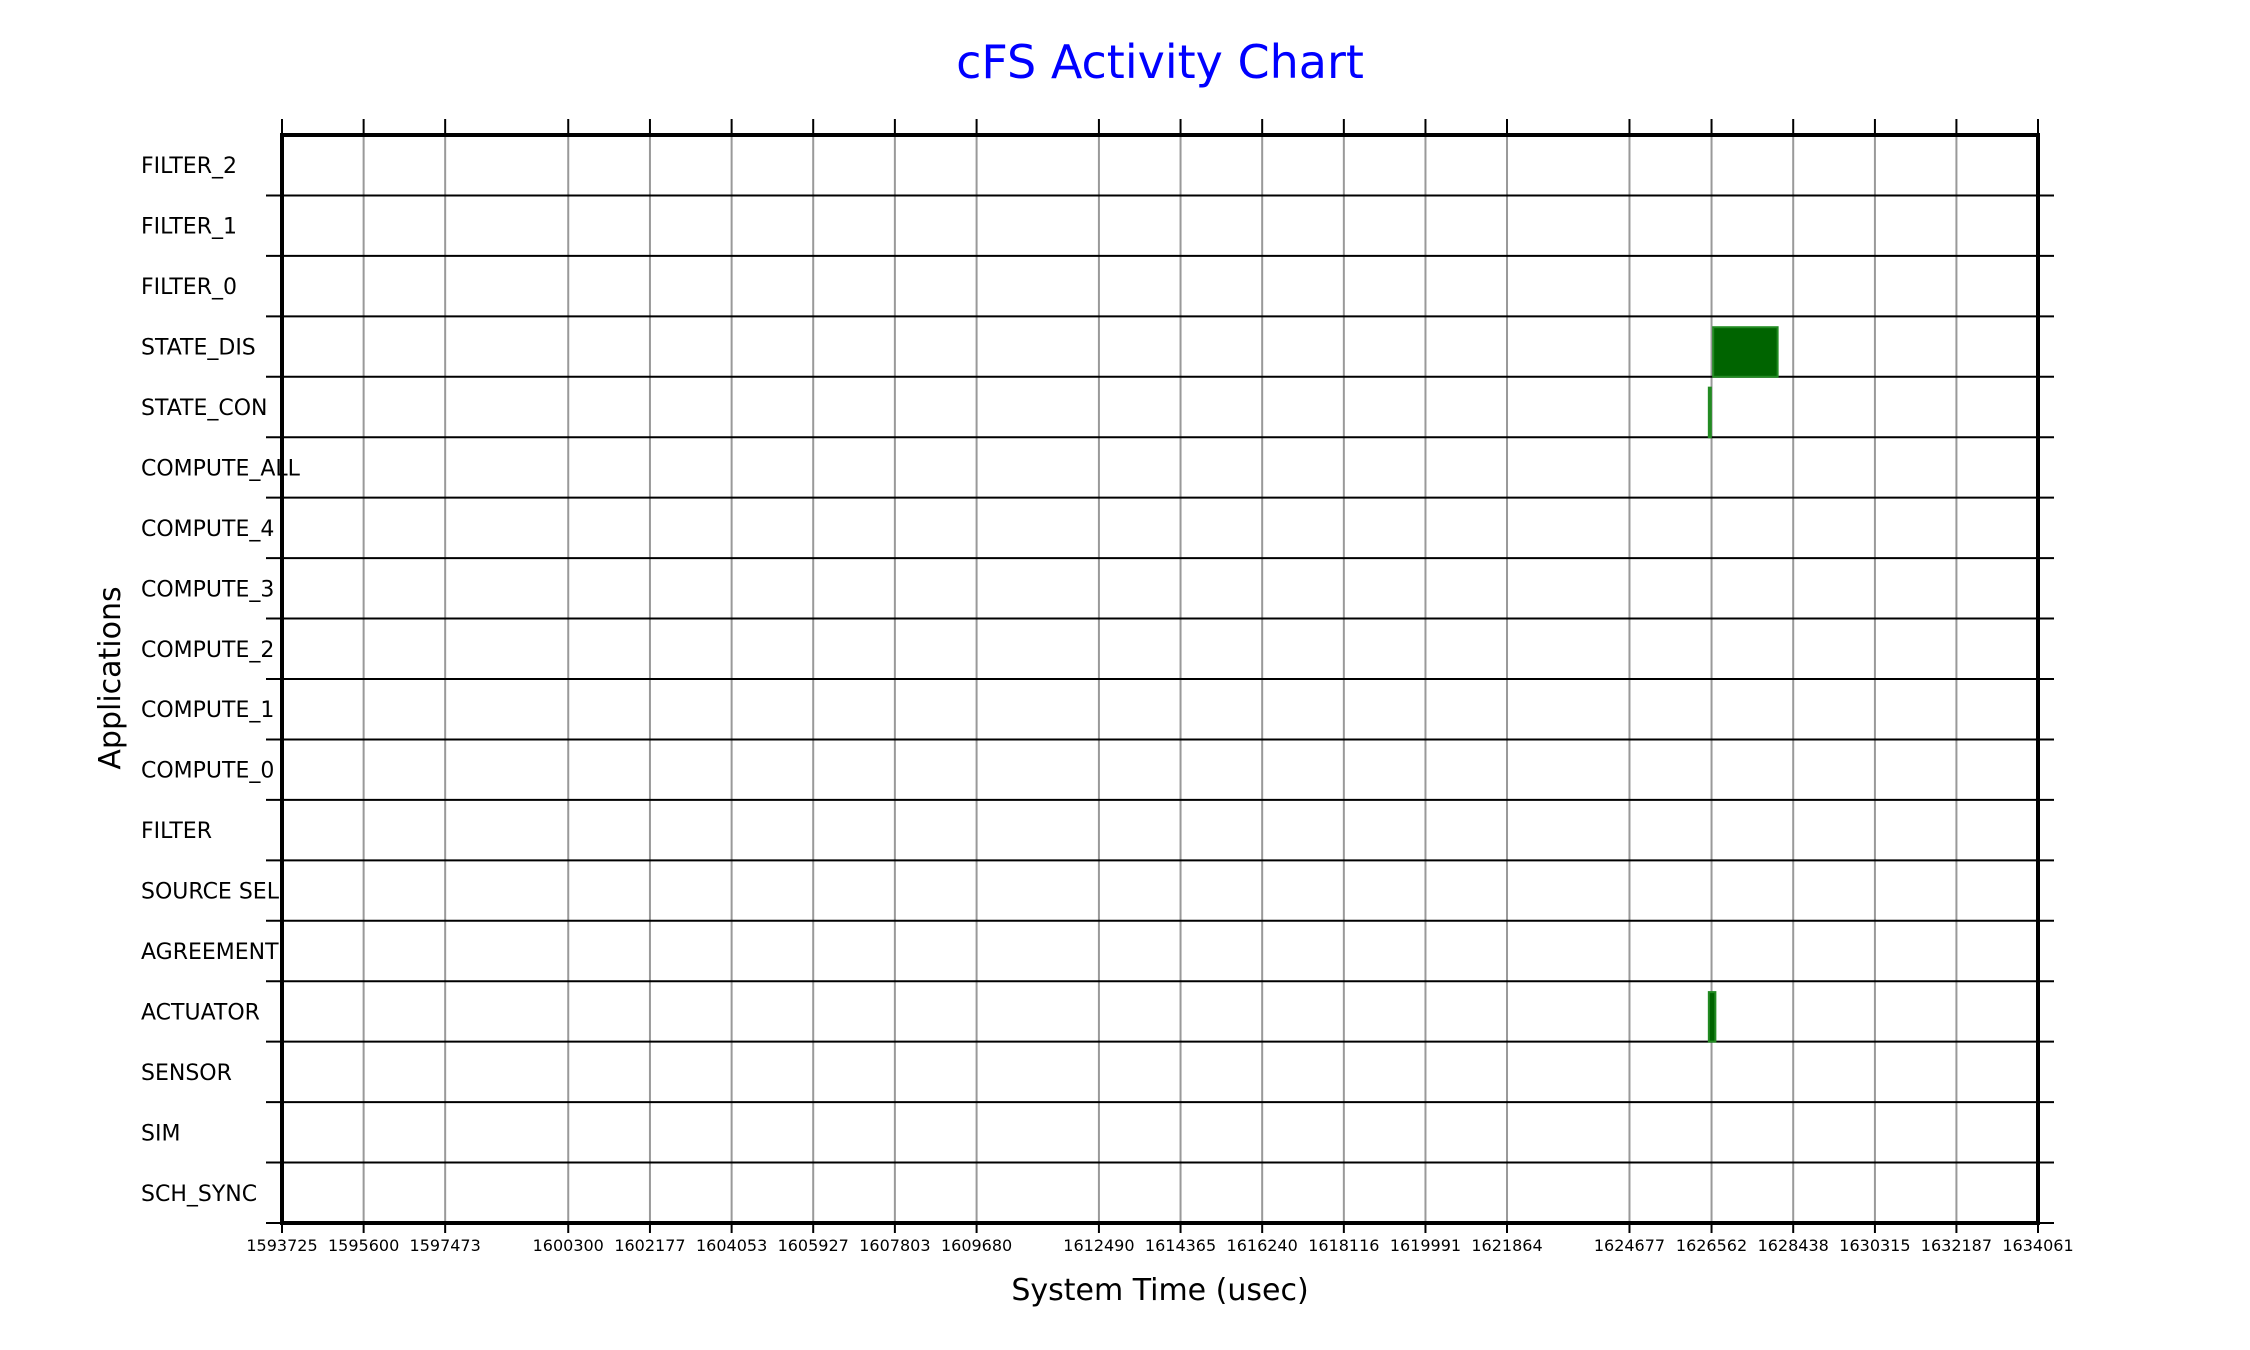  Describe the element at coordinates (198, 348) in the screenshot. I see `category-label: STATE_DIS` at that location.